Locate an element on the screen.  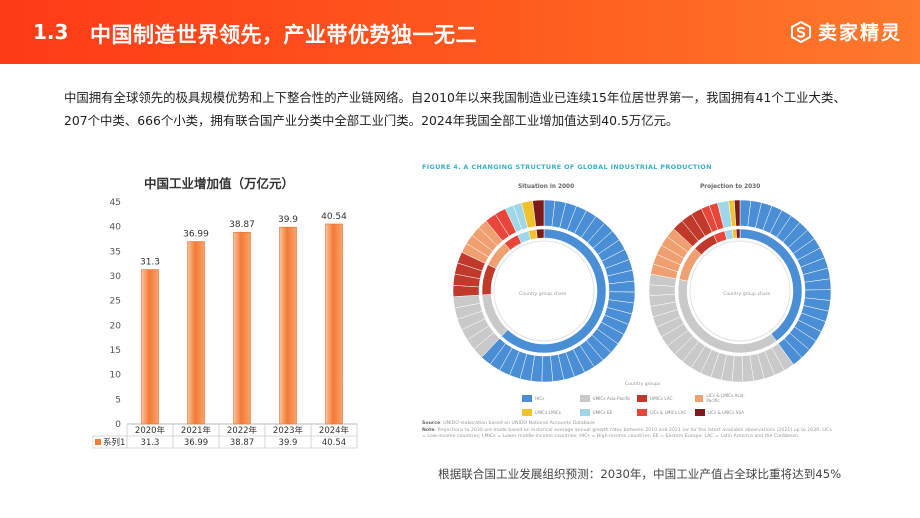
y-tick-label: 15 is located at coordinates (115, 351).